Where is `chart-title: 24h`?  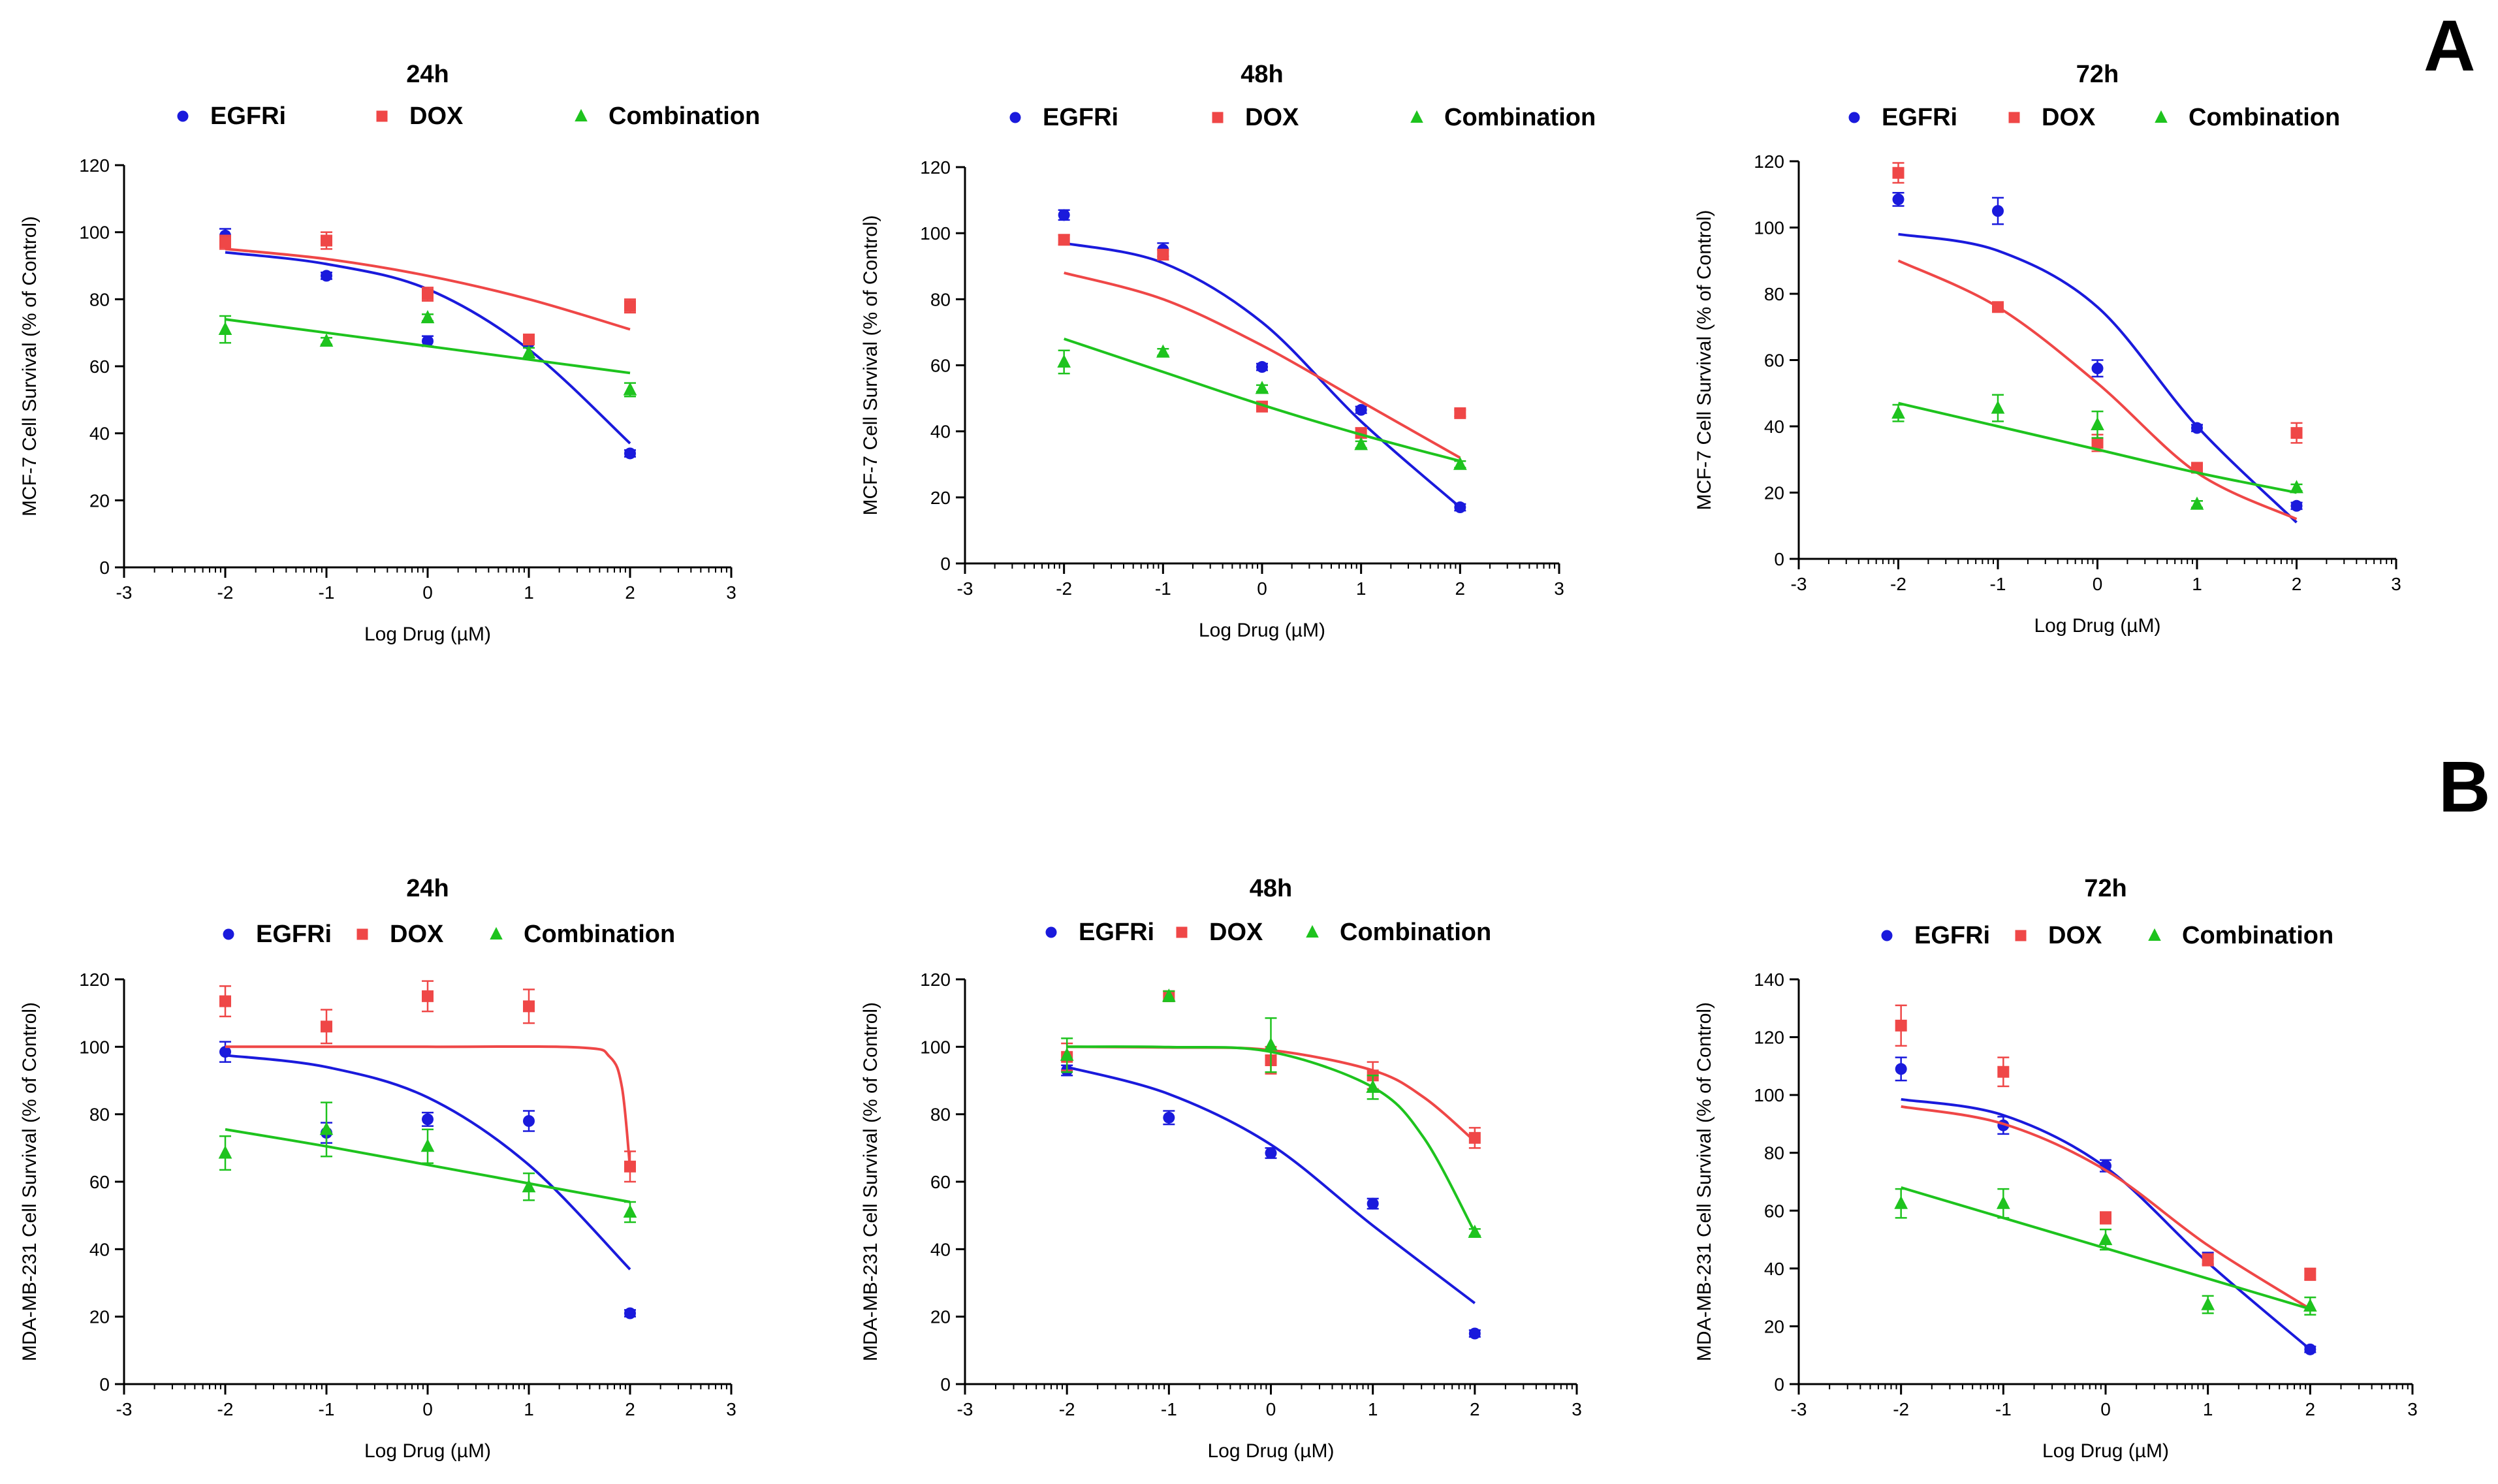
chart-title: 24h is located at coordinates (427, 888).